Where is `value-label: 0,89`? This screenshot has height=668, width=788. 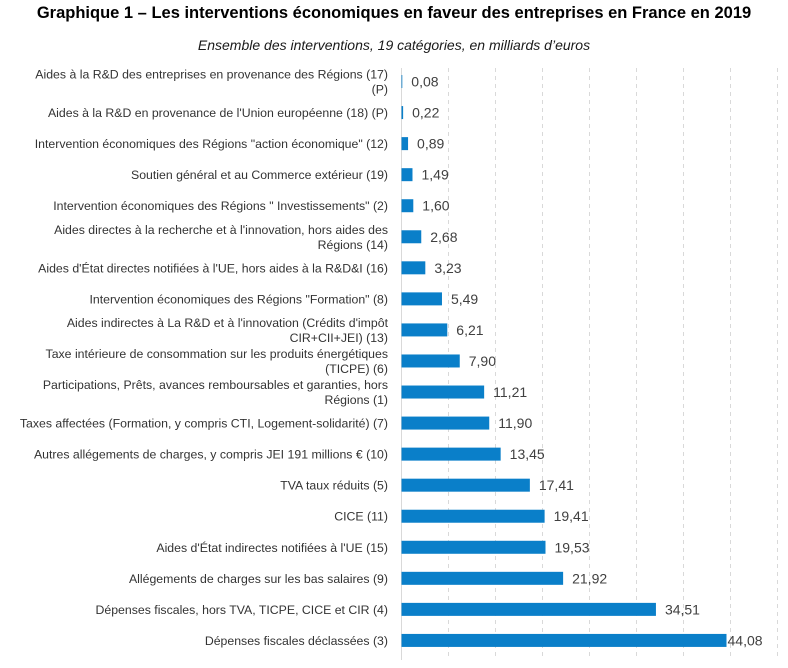
value-label: 0,89 is located at coordinates (430, 144).